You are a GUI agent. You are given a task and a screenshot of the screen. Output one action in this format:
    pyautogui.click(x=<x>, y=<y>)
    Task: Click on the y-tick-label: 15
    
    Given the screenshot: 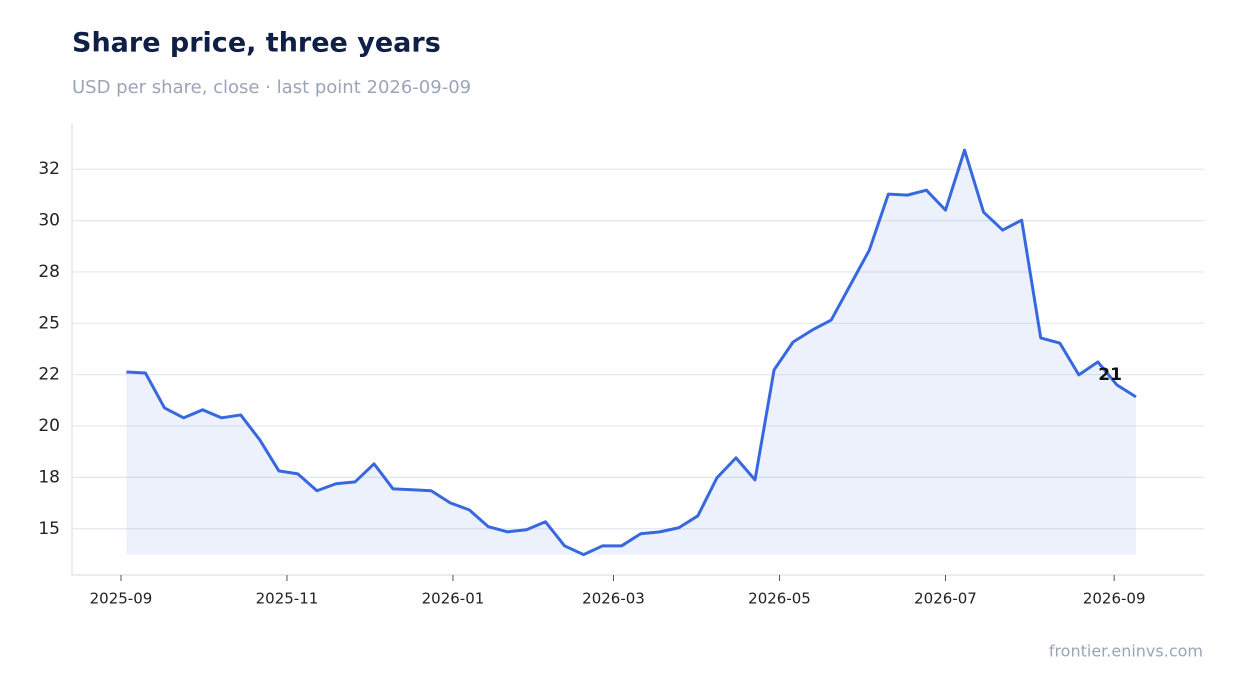 What is the action you would take?
    pyautogui.click(x=49, y=529)
    